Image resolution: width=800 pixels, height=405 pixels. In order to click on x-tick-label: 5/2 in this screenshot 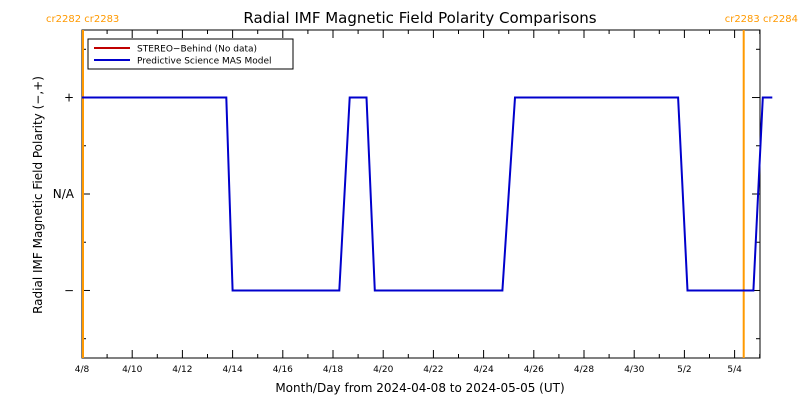, I will do `click(684, 370)`.